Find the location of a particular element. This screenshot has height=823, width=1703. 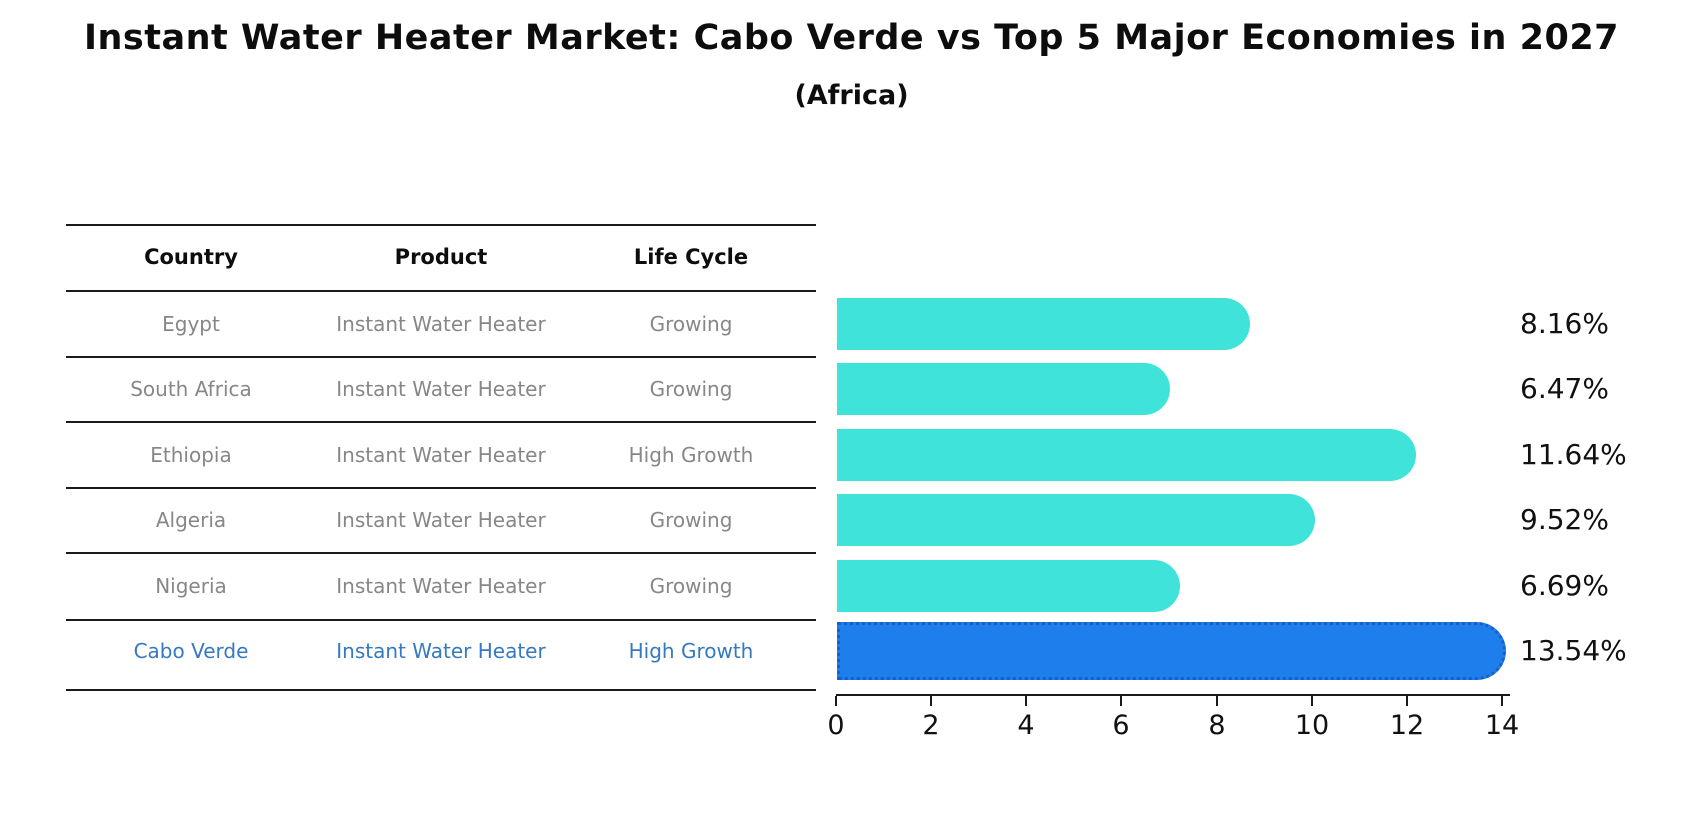

table-row: Algeria Instant Water Heater Growing is located at coordinates (441, 520).